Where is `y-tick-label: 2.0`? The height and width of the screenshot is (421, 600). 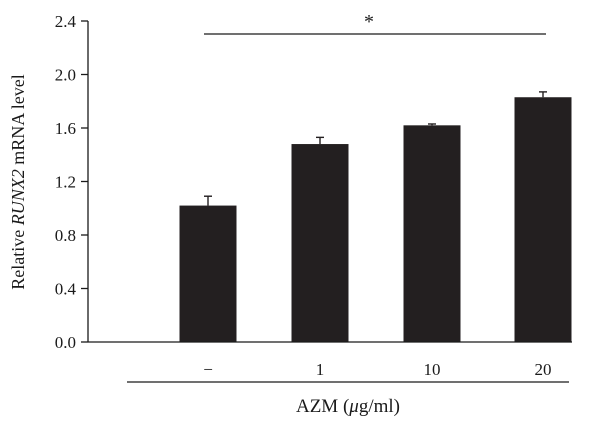
y-tick-label: 2.0 is located at coordinates (65, 75).